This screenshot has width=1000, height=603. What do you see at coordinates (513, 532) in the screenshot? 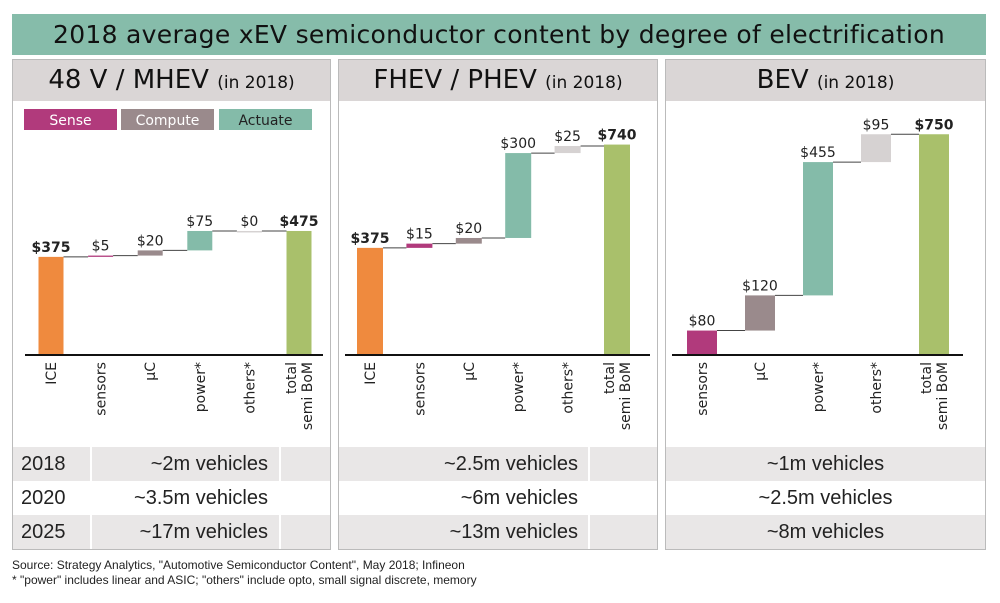
I see `vehicle-count: ~13m vehicles` at bounding box center [513, 532].